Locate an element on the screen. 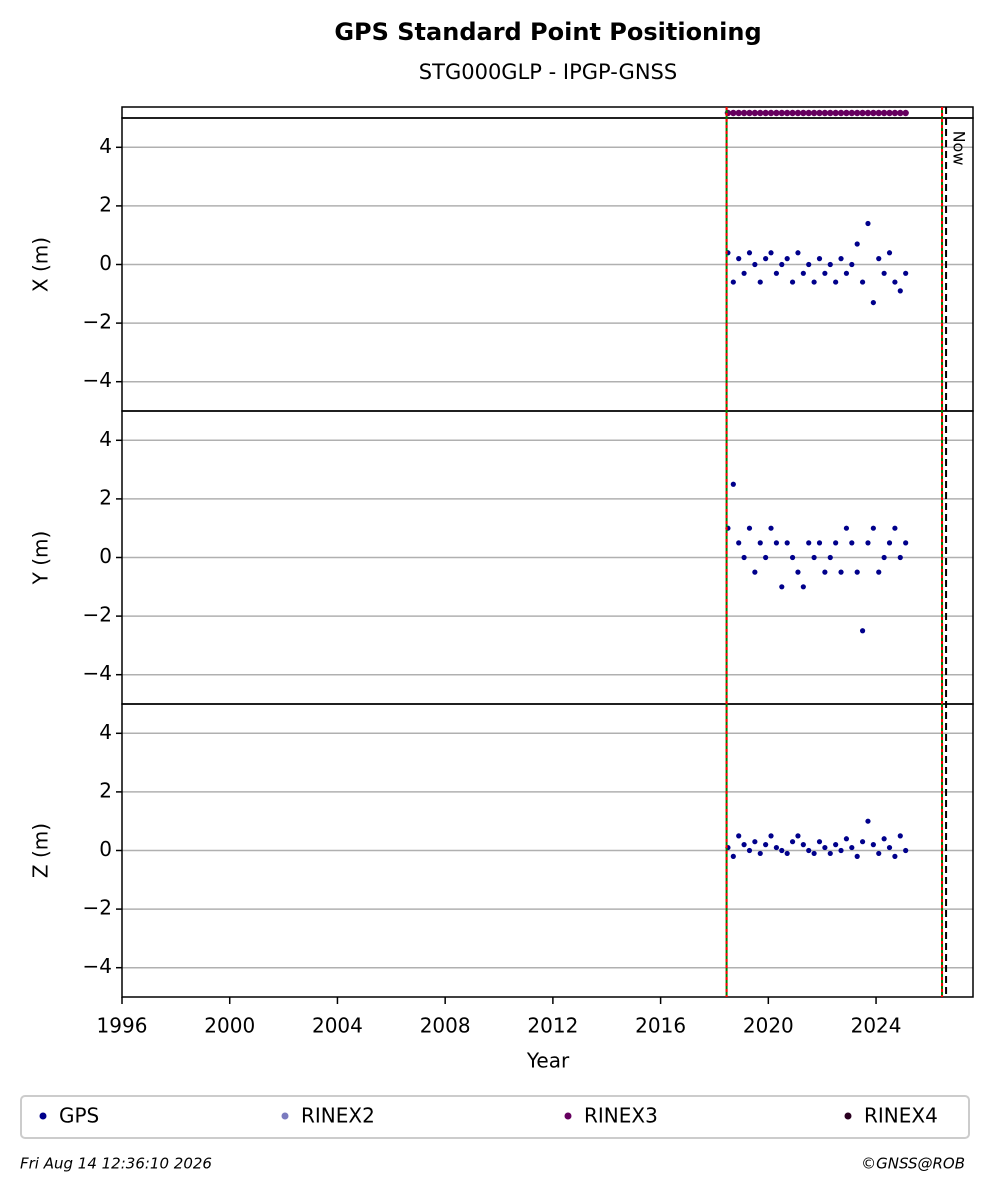 Image resolution: width=992 pixels, height=1198 pixels. legend-label: RINEX3 is located at coordinates (621, 1116).